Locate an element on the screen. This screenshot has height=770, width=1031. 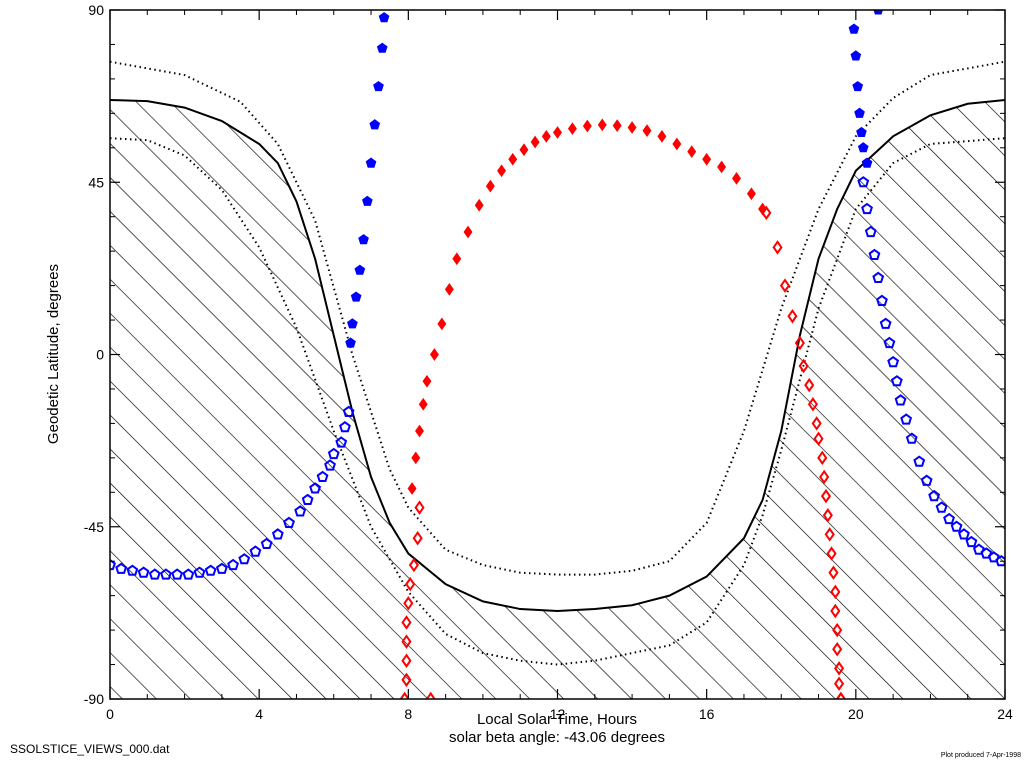
x-tick-label: 0 is located at coordinates (110, 714).